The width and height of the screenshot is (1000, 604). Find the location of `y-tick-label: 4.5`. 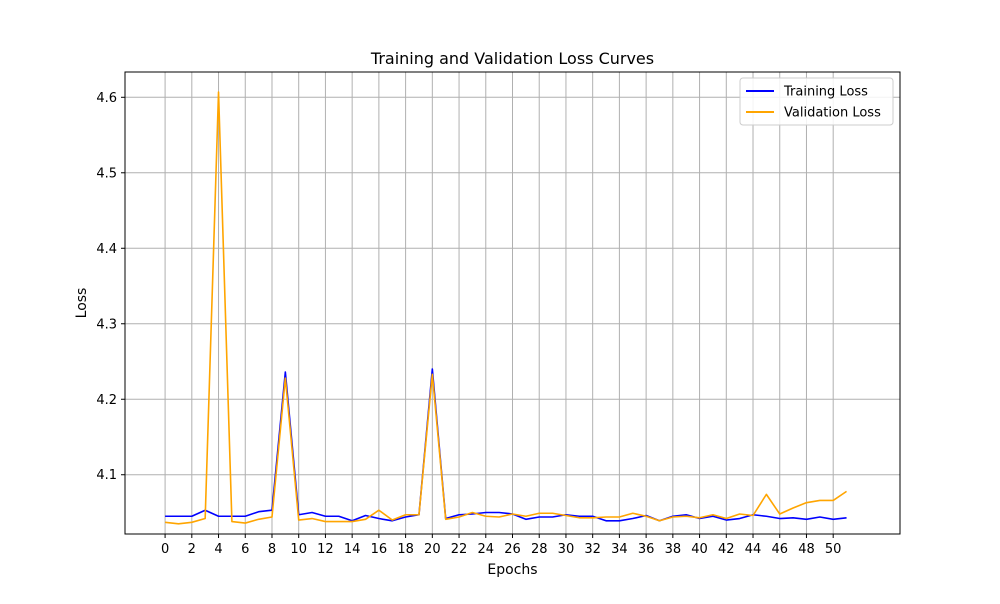

y-tick-label: 4.5 is located at coordinates (106, 173).